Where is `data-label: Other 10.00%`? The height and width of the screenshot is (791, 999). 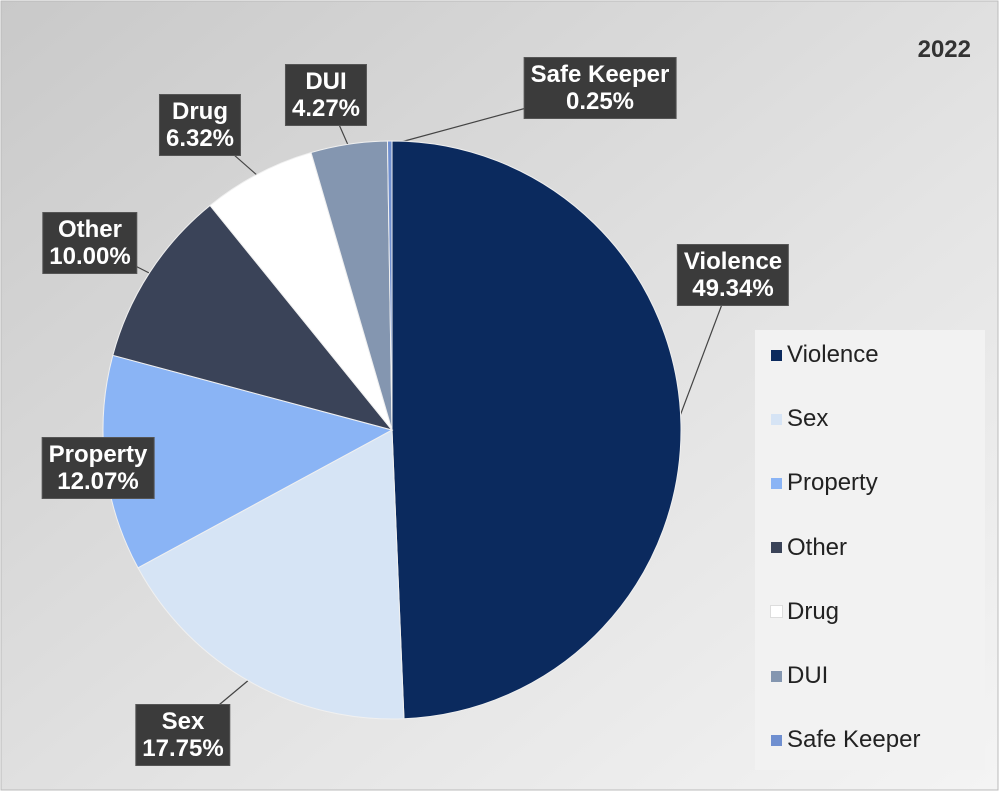 data-label: Other 10.00% is located at coordinates (90, 243).